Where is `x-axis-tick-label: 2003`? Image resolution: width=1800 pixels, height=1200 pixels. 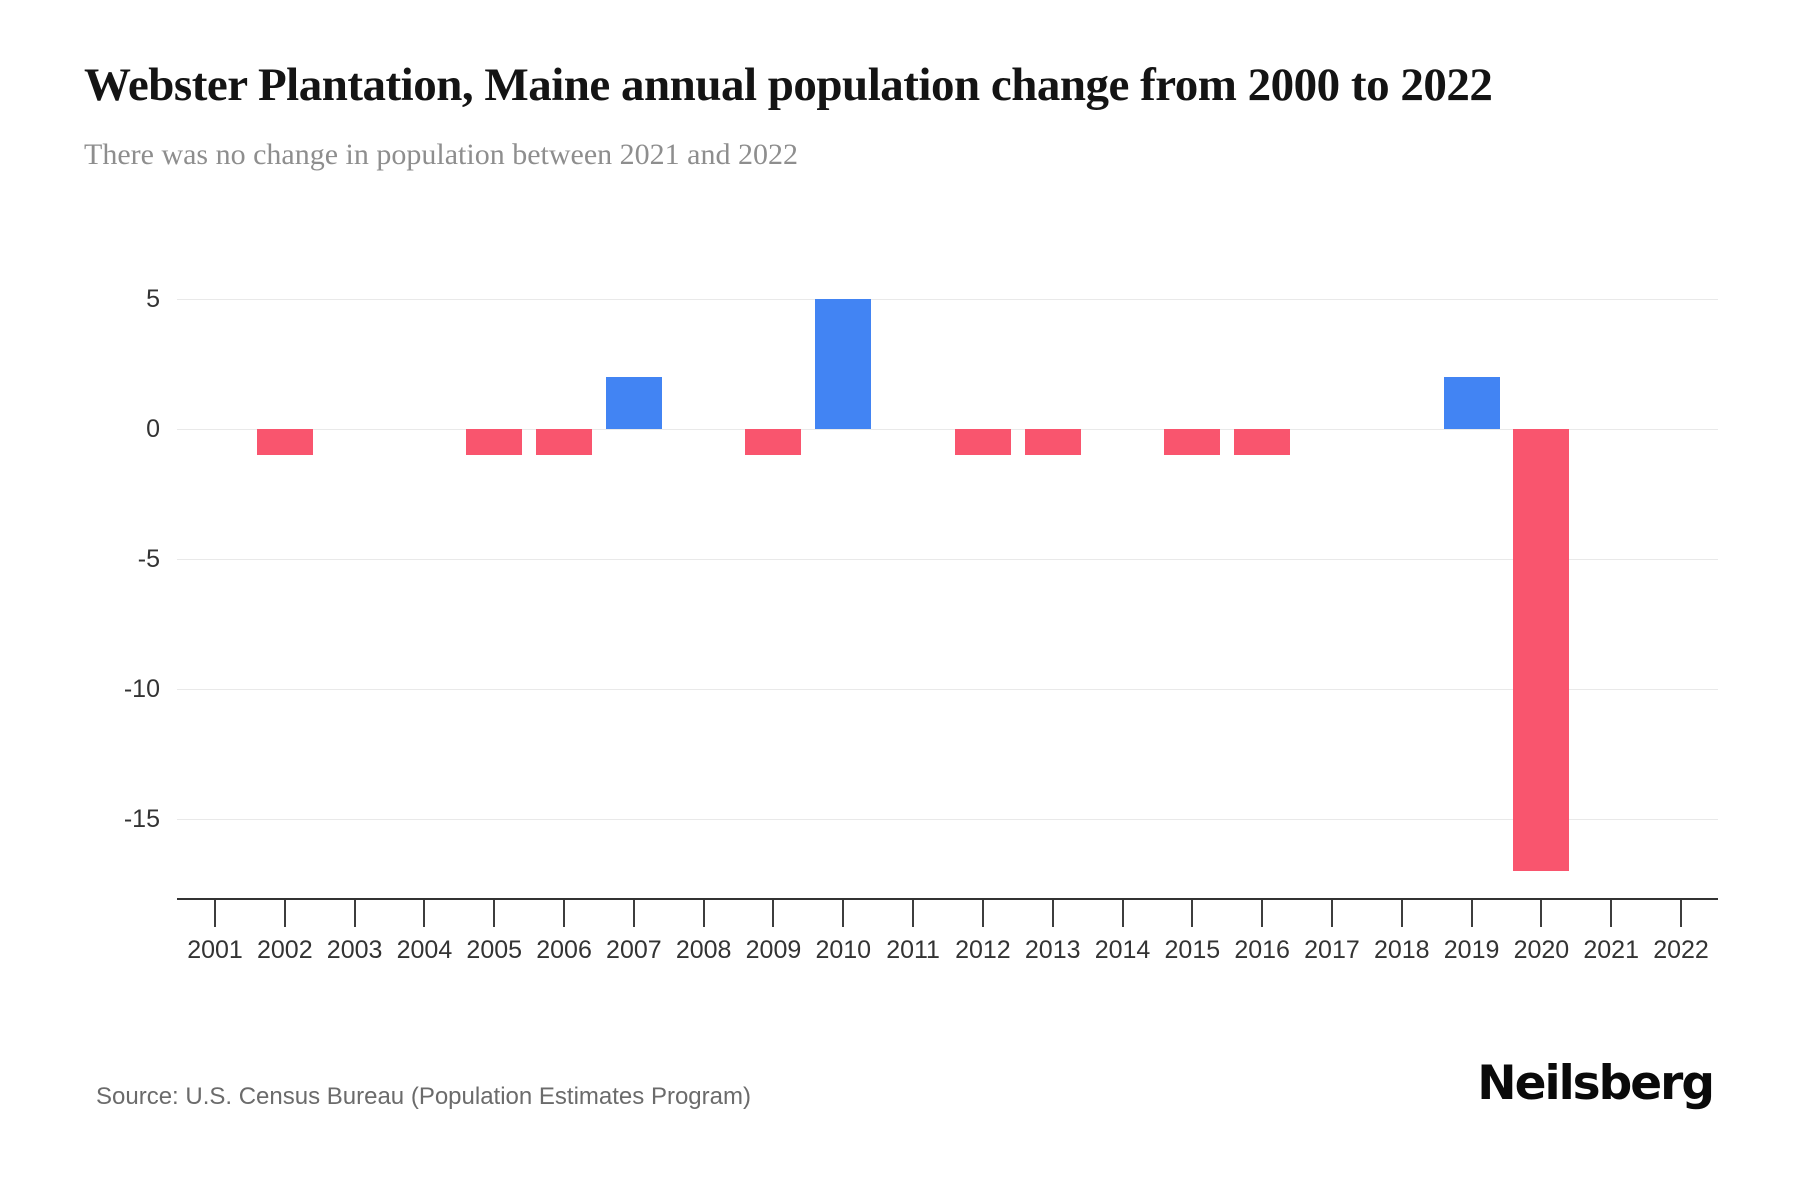 x-axis-tick-label: 2003 is located at coordinates (354, 950).